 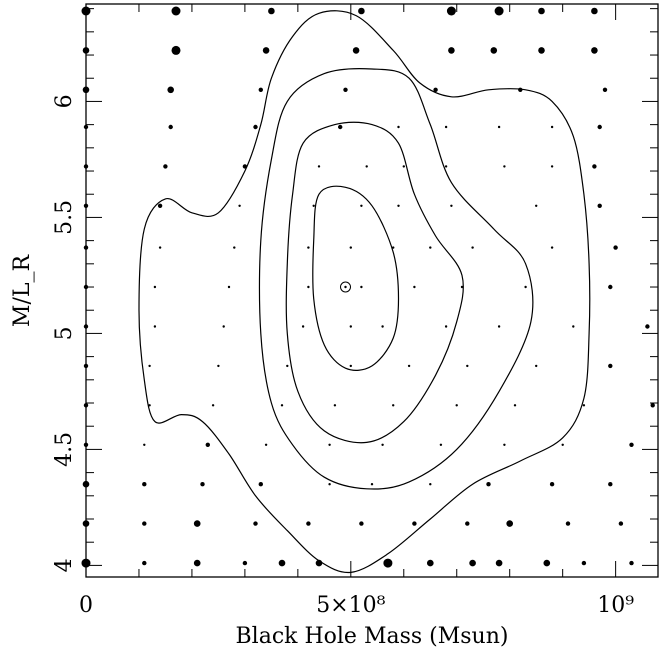 What do you see at coordinates (372, 636) in the screenshot?
I see `x-axis-label: Black Hole Mass (Msun)` at bounding box center [372, 636].